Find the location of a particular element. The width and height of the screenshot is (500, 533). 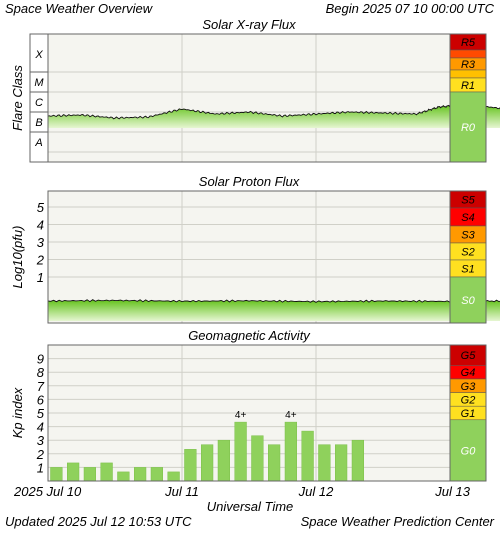

kp-ylabel: Kp index is located at coordinates (17, 412).